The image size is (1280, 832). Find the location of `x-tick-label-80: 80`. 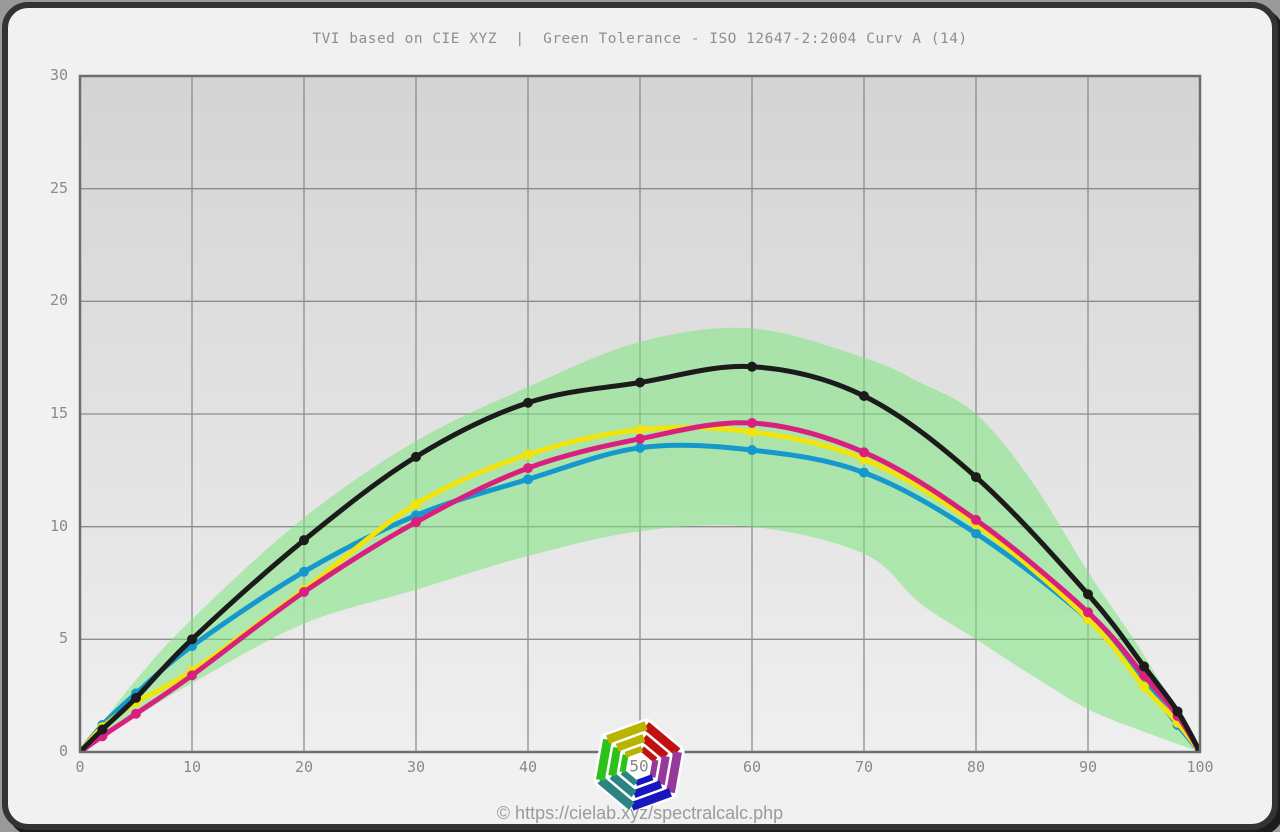

x-tick-label-80: 80 is located at coordinates (976, 767).